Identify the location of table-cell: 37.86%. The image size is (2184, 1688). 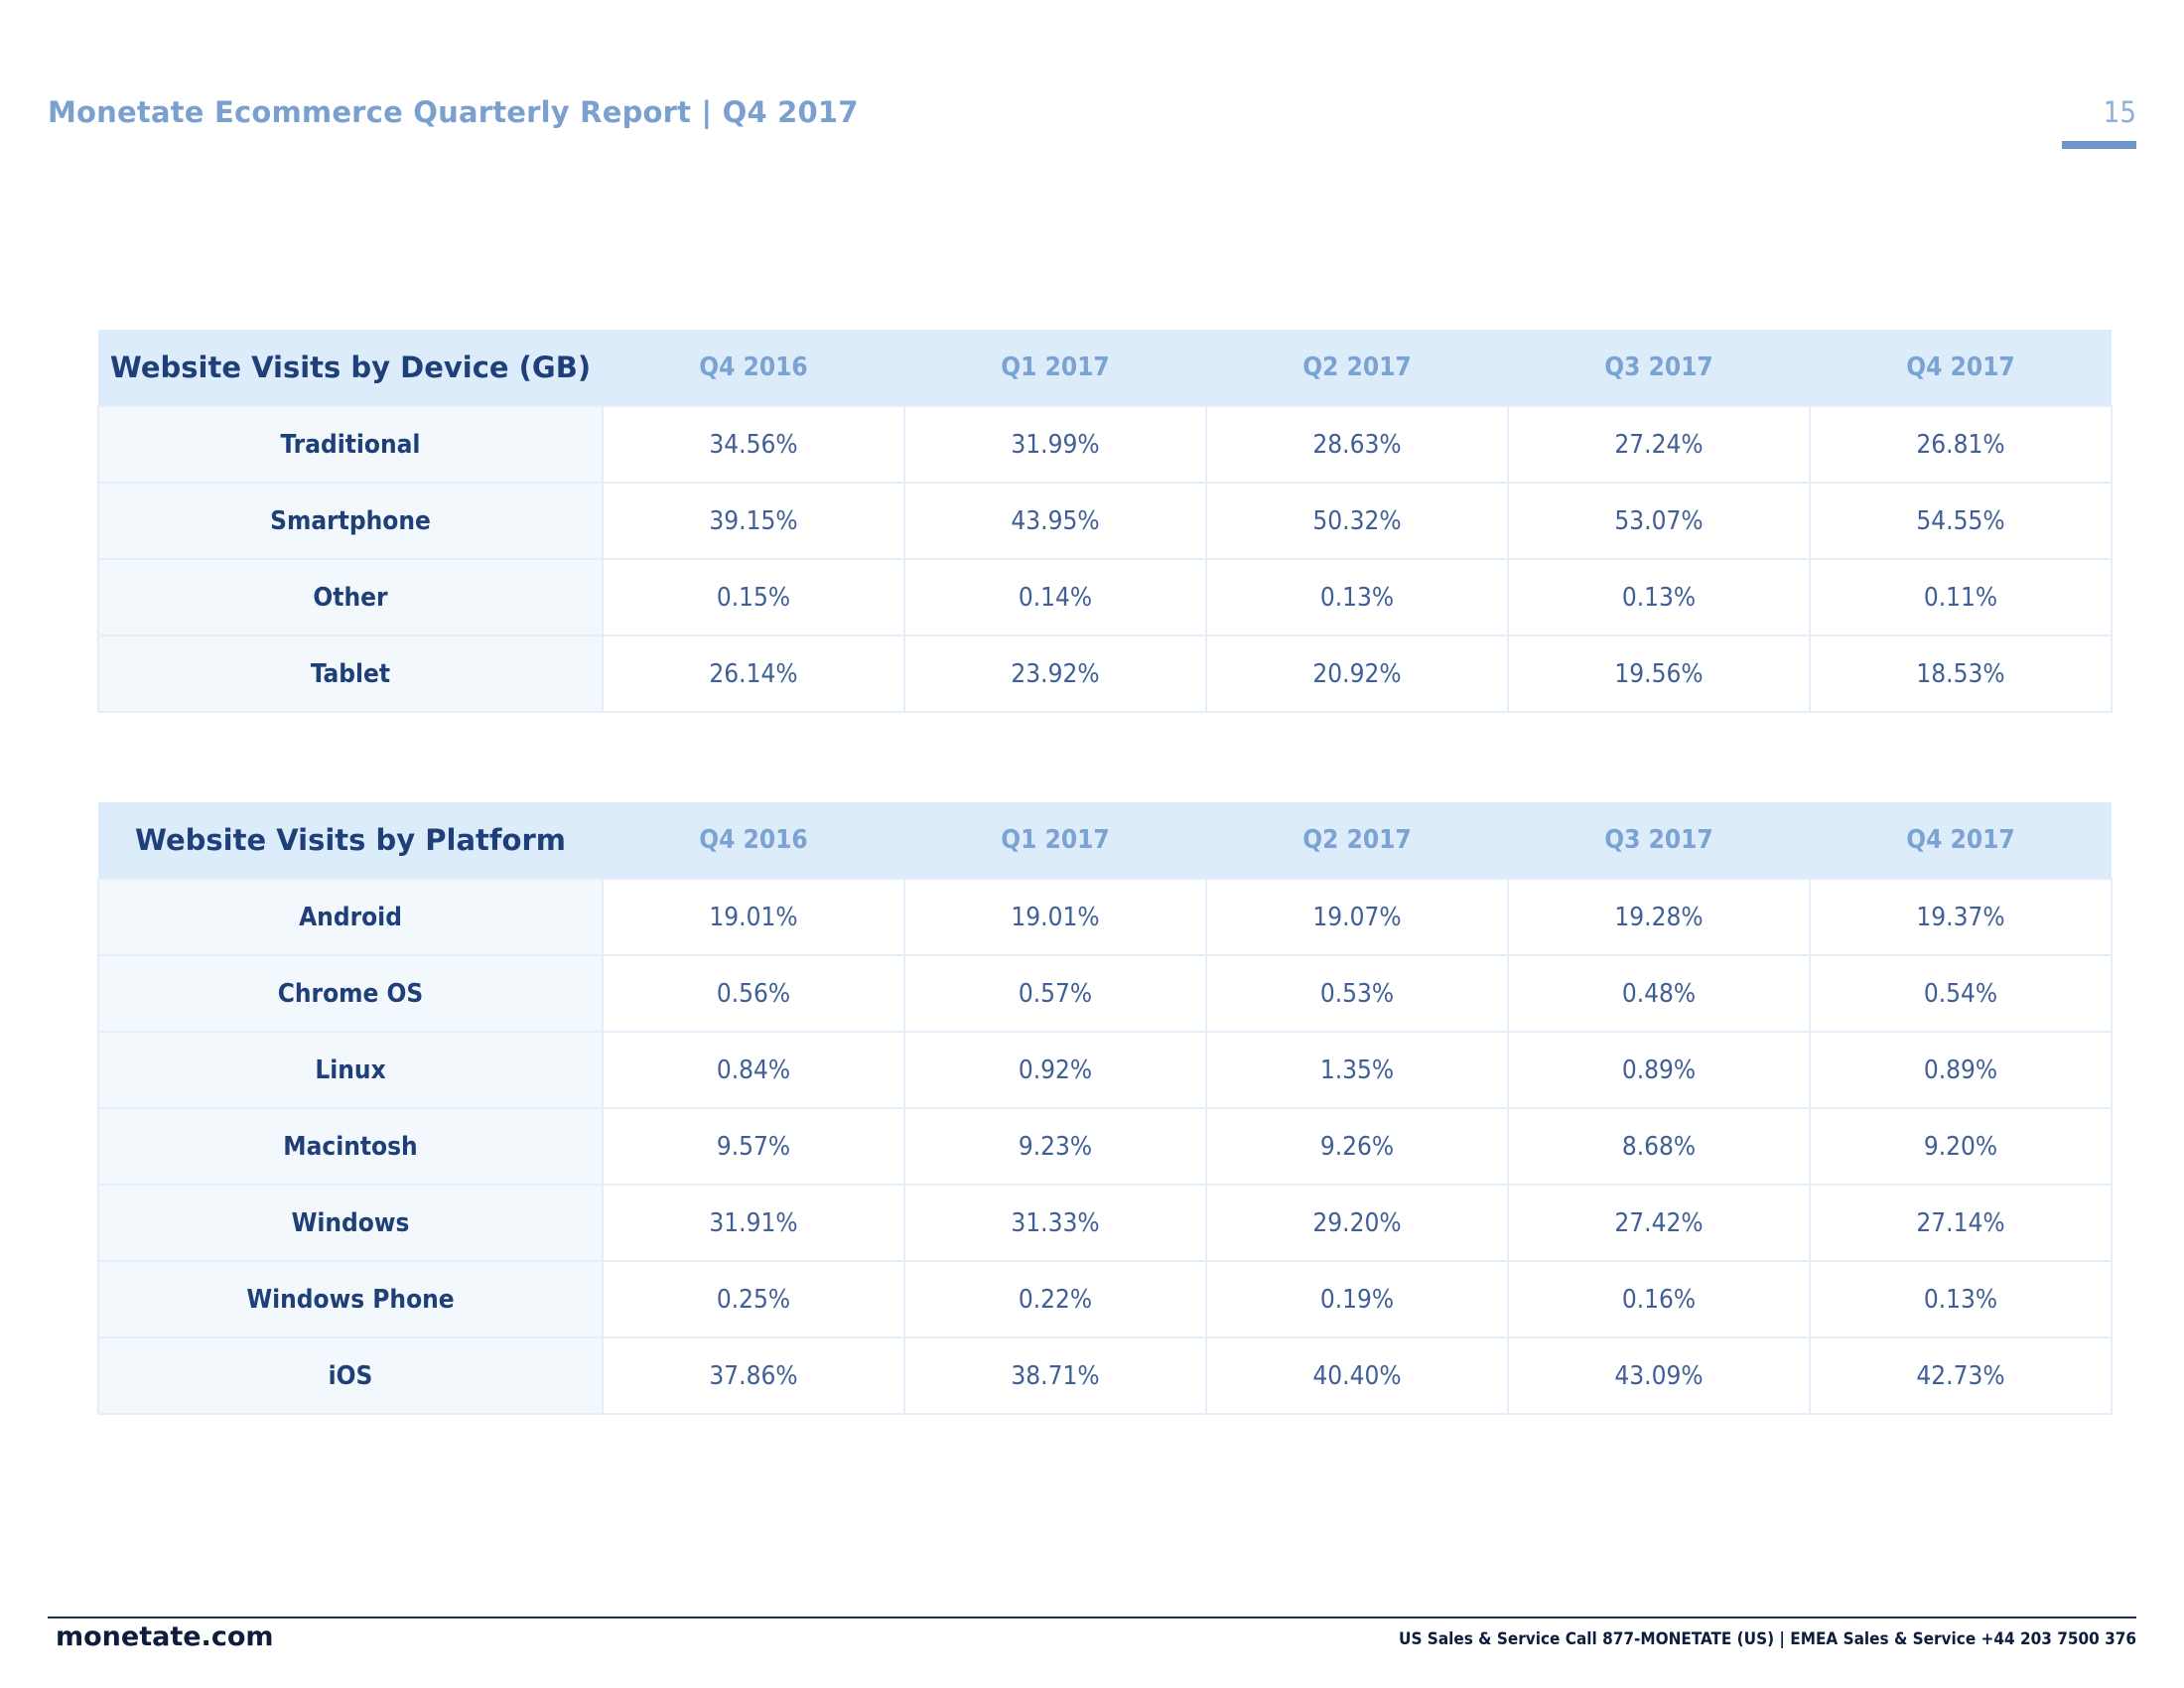
(753, 1375).